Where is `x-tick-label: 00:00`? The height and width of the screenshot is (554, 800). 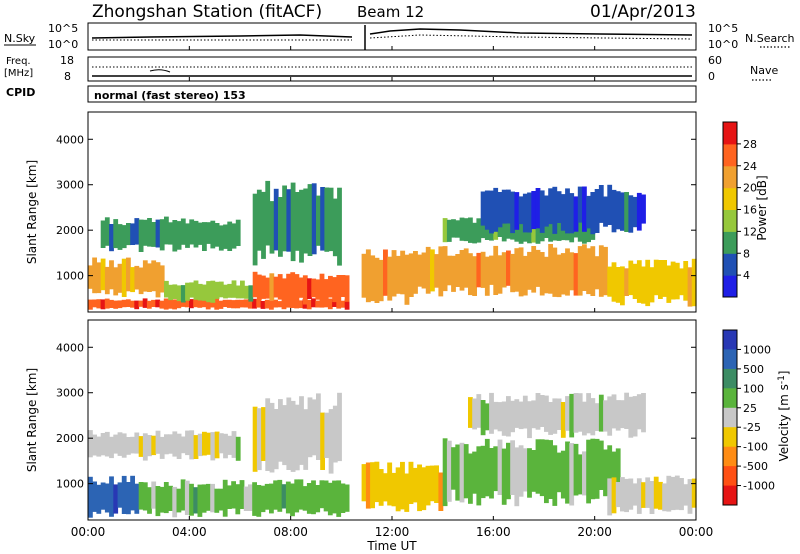 x-tick-label: 00:00 is located at coordinates (88, 532).